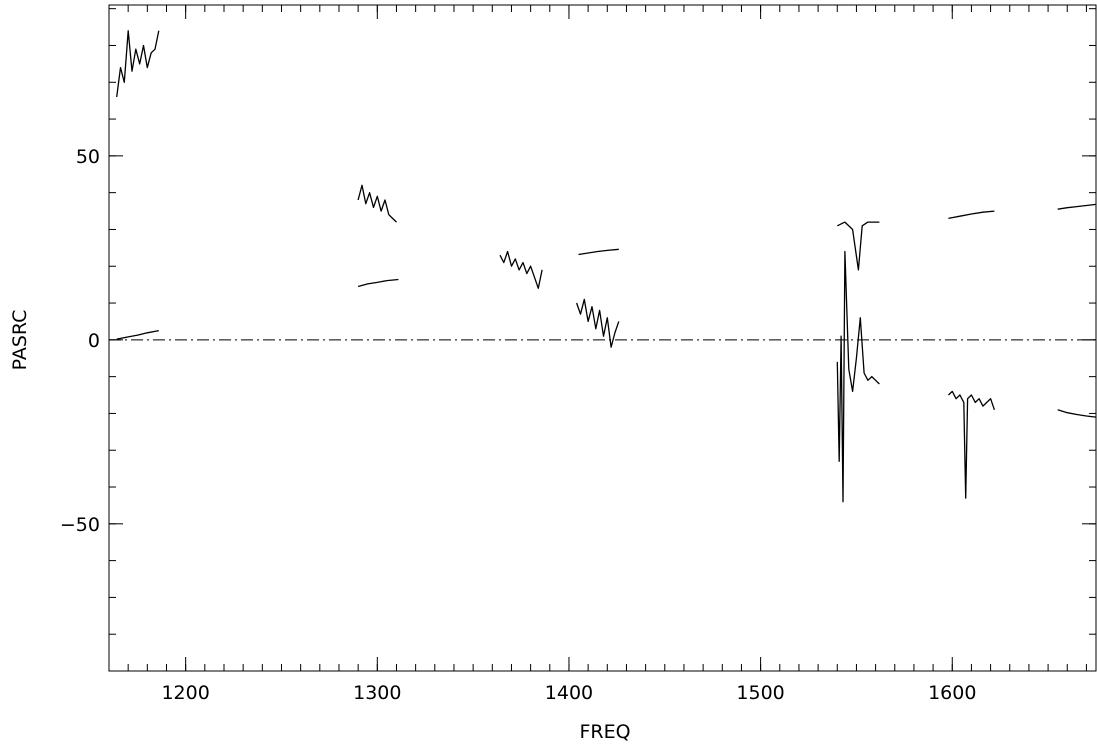  I want to click on x-tick-labels: 1200 1300 1400 1500 1600, so click(568, 693).